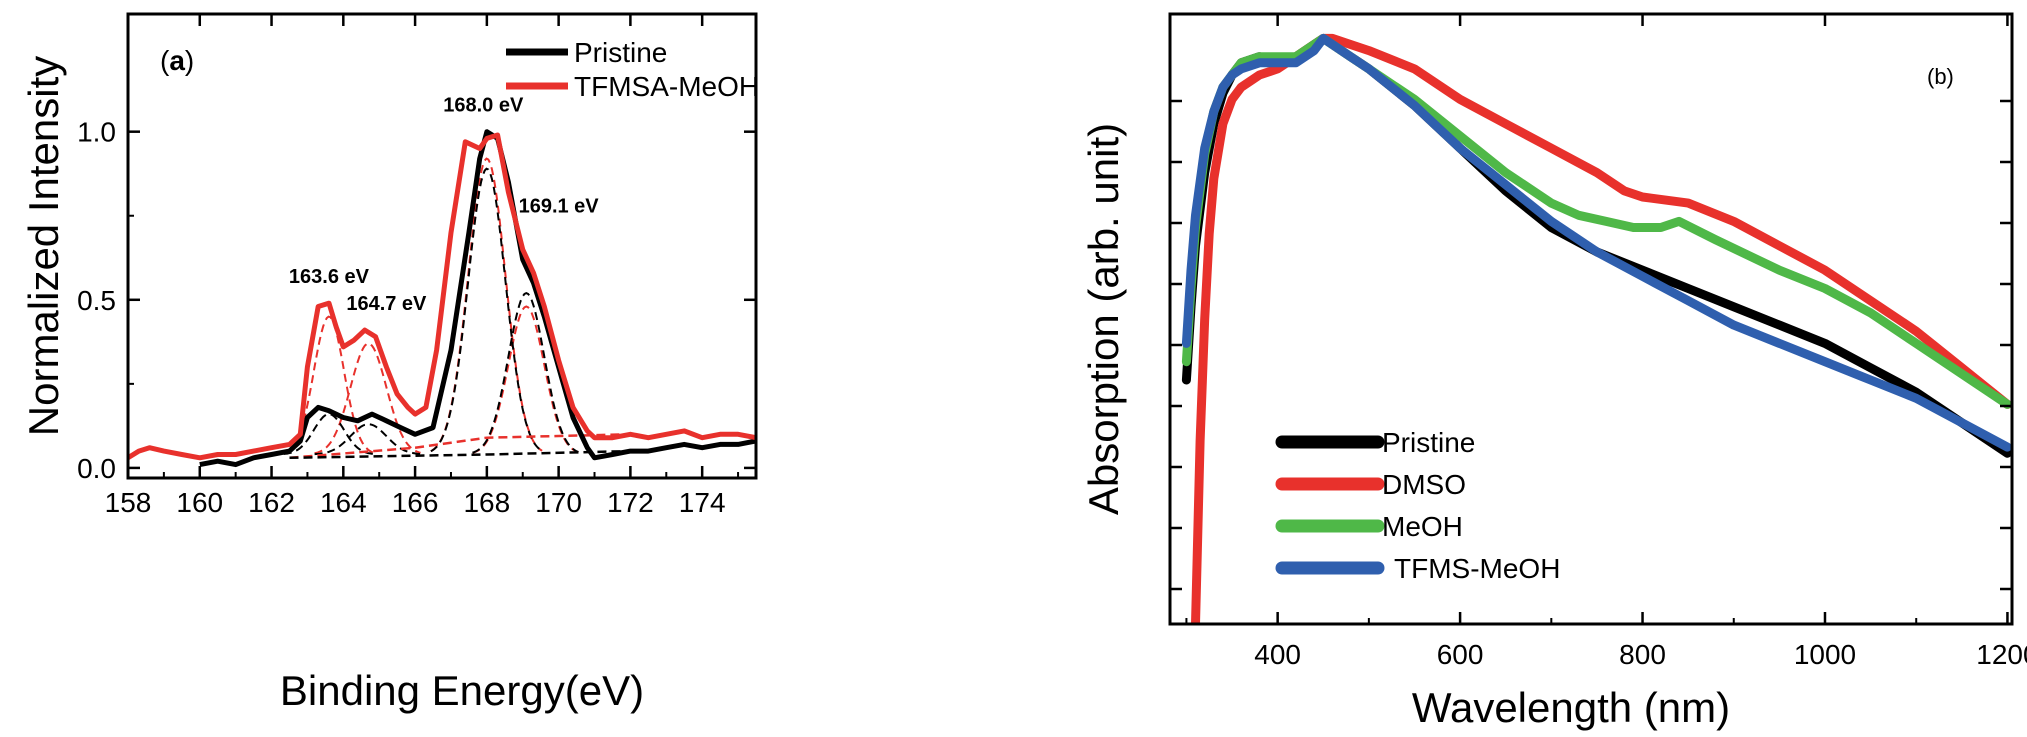 This screenshot has width=2027, height=737. What do you see at coordinates (199, 502) in the screenshot?
I see `x-tick-label: 160` at bounding box center [199, 502].